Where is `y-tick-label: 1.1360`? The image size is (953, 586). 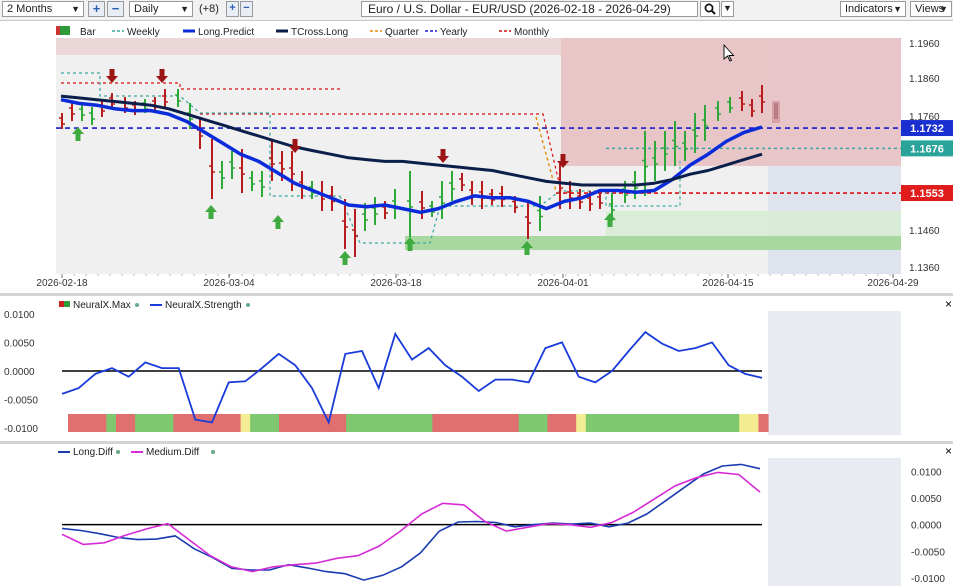
y-tick-label: 1.1360 is located at coordinates (924, 268).